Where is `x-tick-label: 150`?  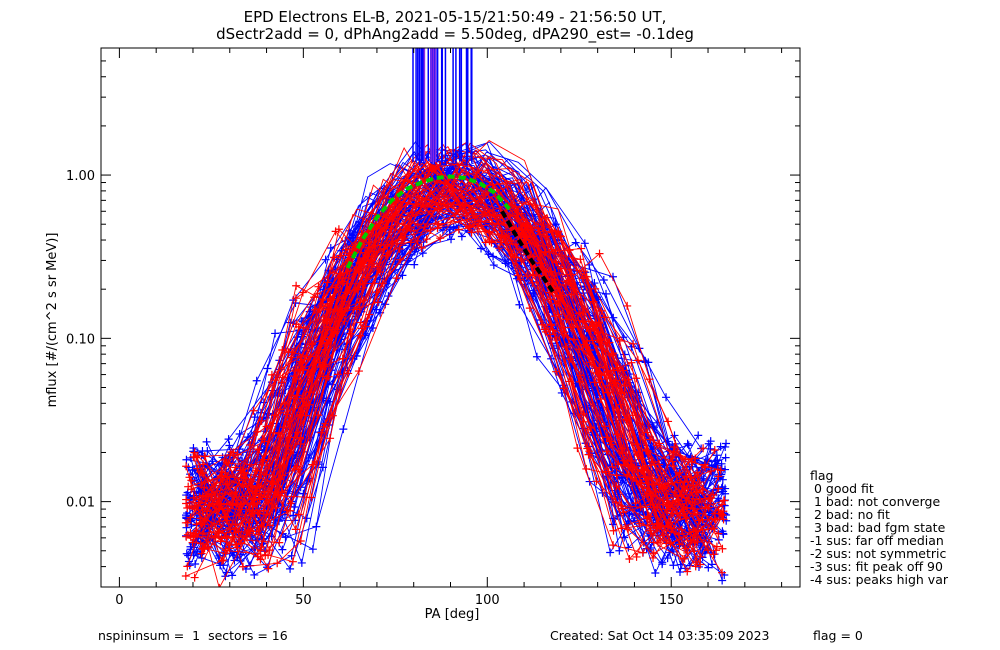 x-tick-label: 150 is located at coordinates (671, 600).